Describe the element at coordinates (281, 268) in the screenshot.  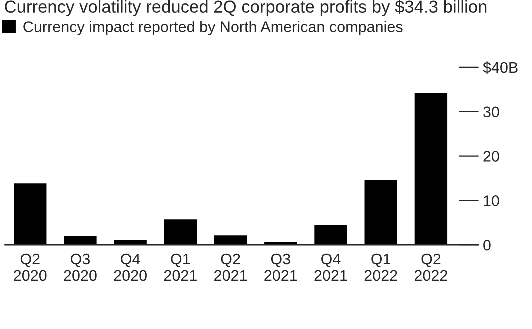
I see `x-tick-label: Q3 2021` at that location.